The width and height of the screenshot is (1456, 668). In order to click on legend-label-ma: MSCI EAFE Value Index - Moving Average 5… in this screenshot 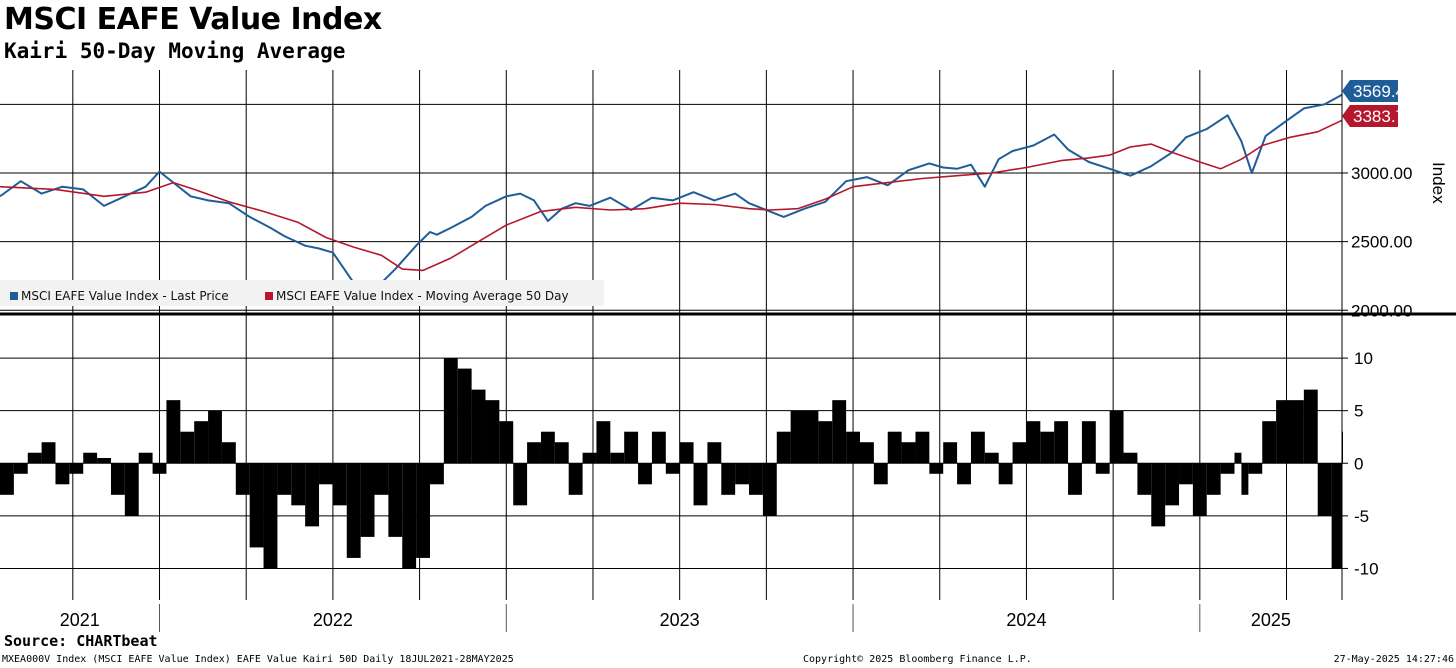, I will do `click(422, 296)`.